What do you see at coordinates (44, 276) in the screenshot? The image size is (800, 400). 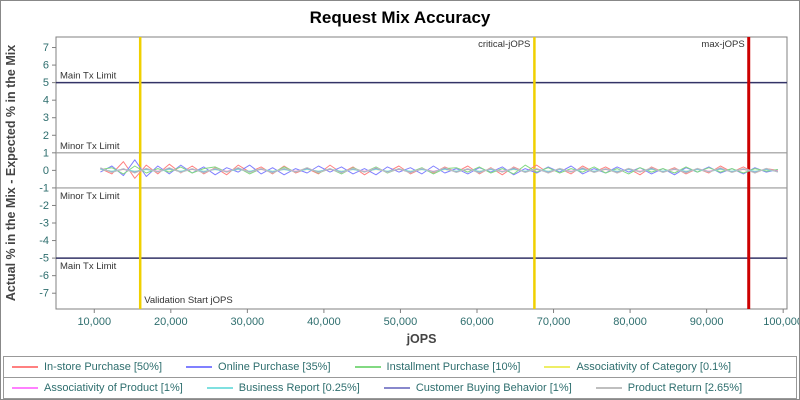 I see `y-tick-label: -6` at bounding box center [44, 276].